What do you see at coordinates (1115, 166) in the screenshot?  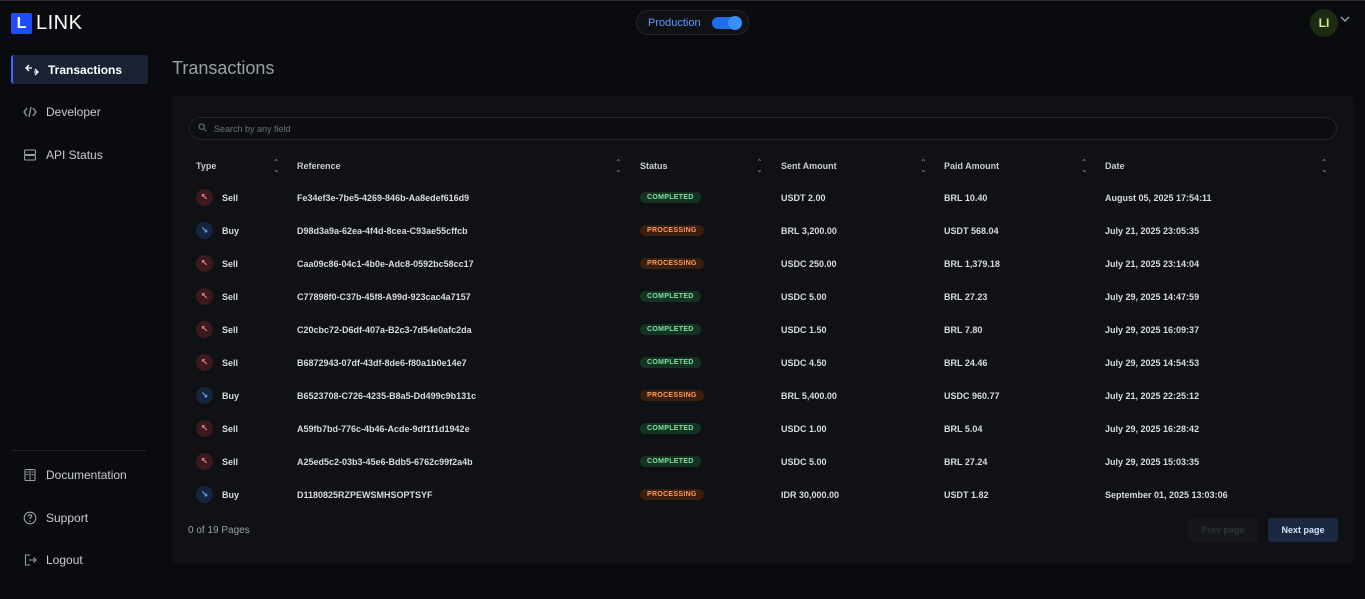 I see `column-header-date: Date` at bounding box center [1115, 166].